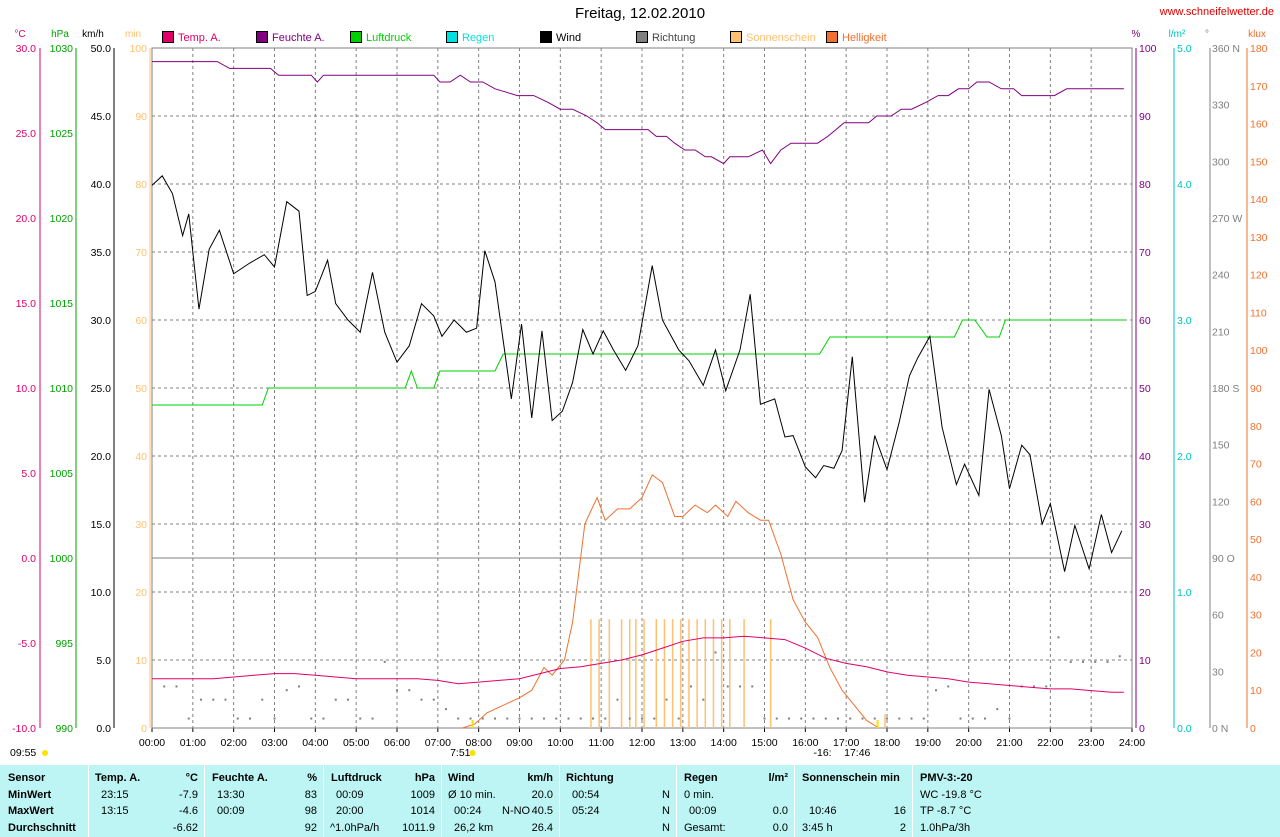  Describe the element at coordinates (701, 778) in the screenshot. I see `rain-header: Regen` at that location.